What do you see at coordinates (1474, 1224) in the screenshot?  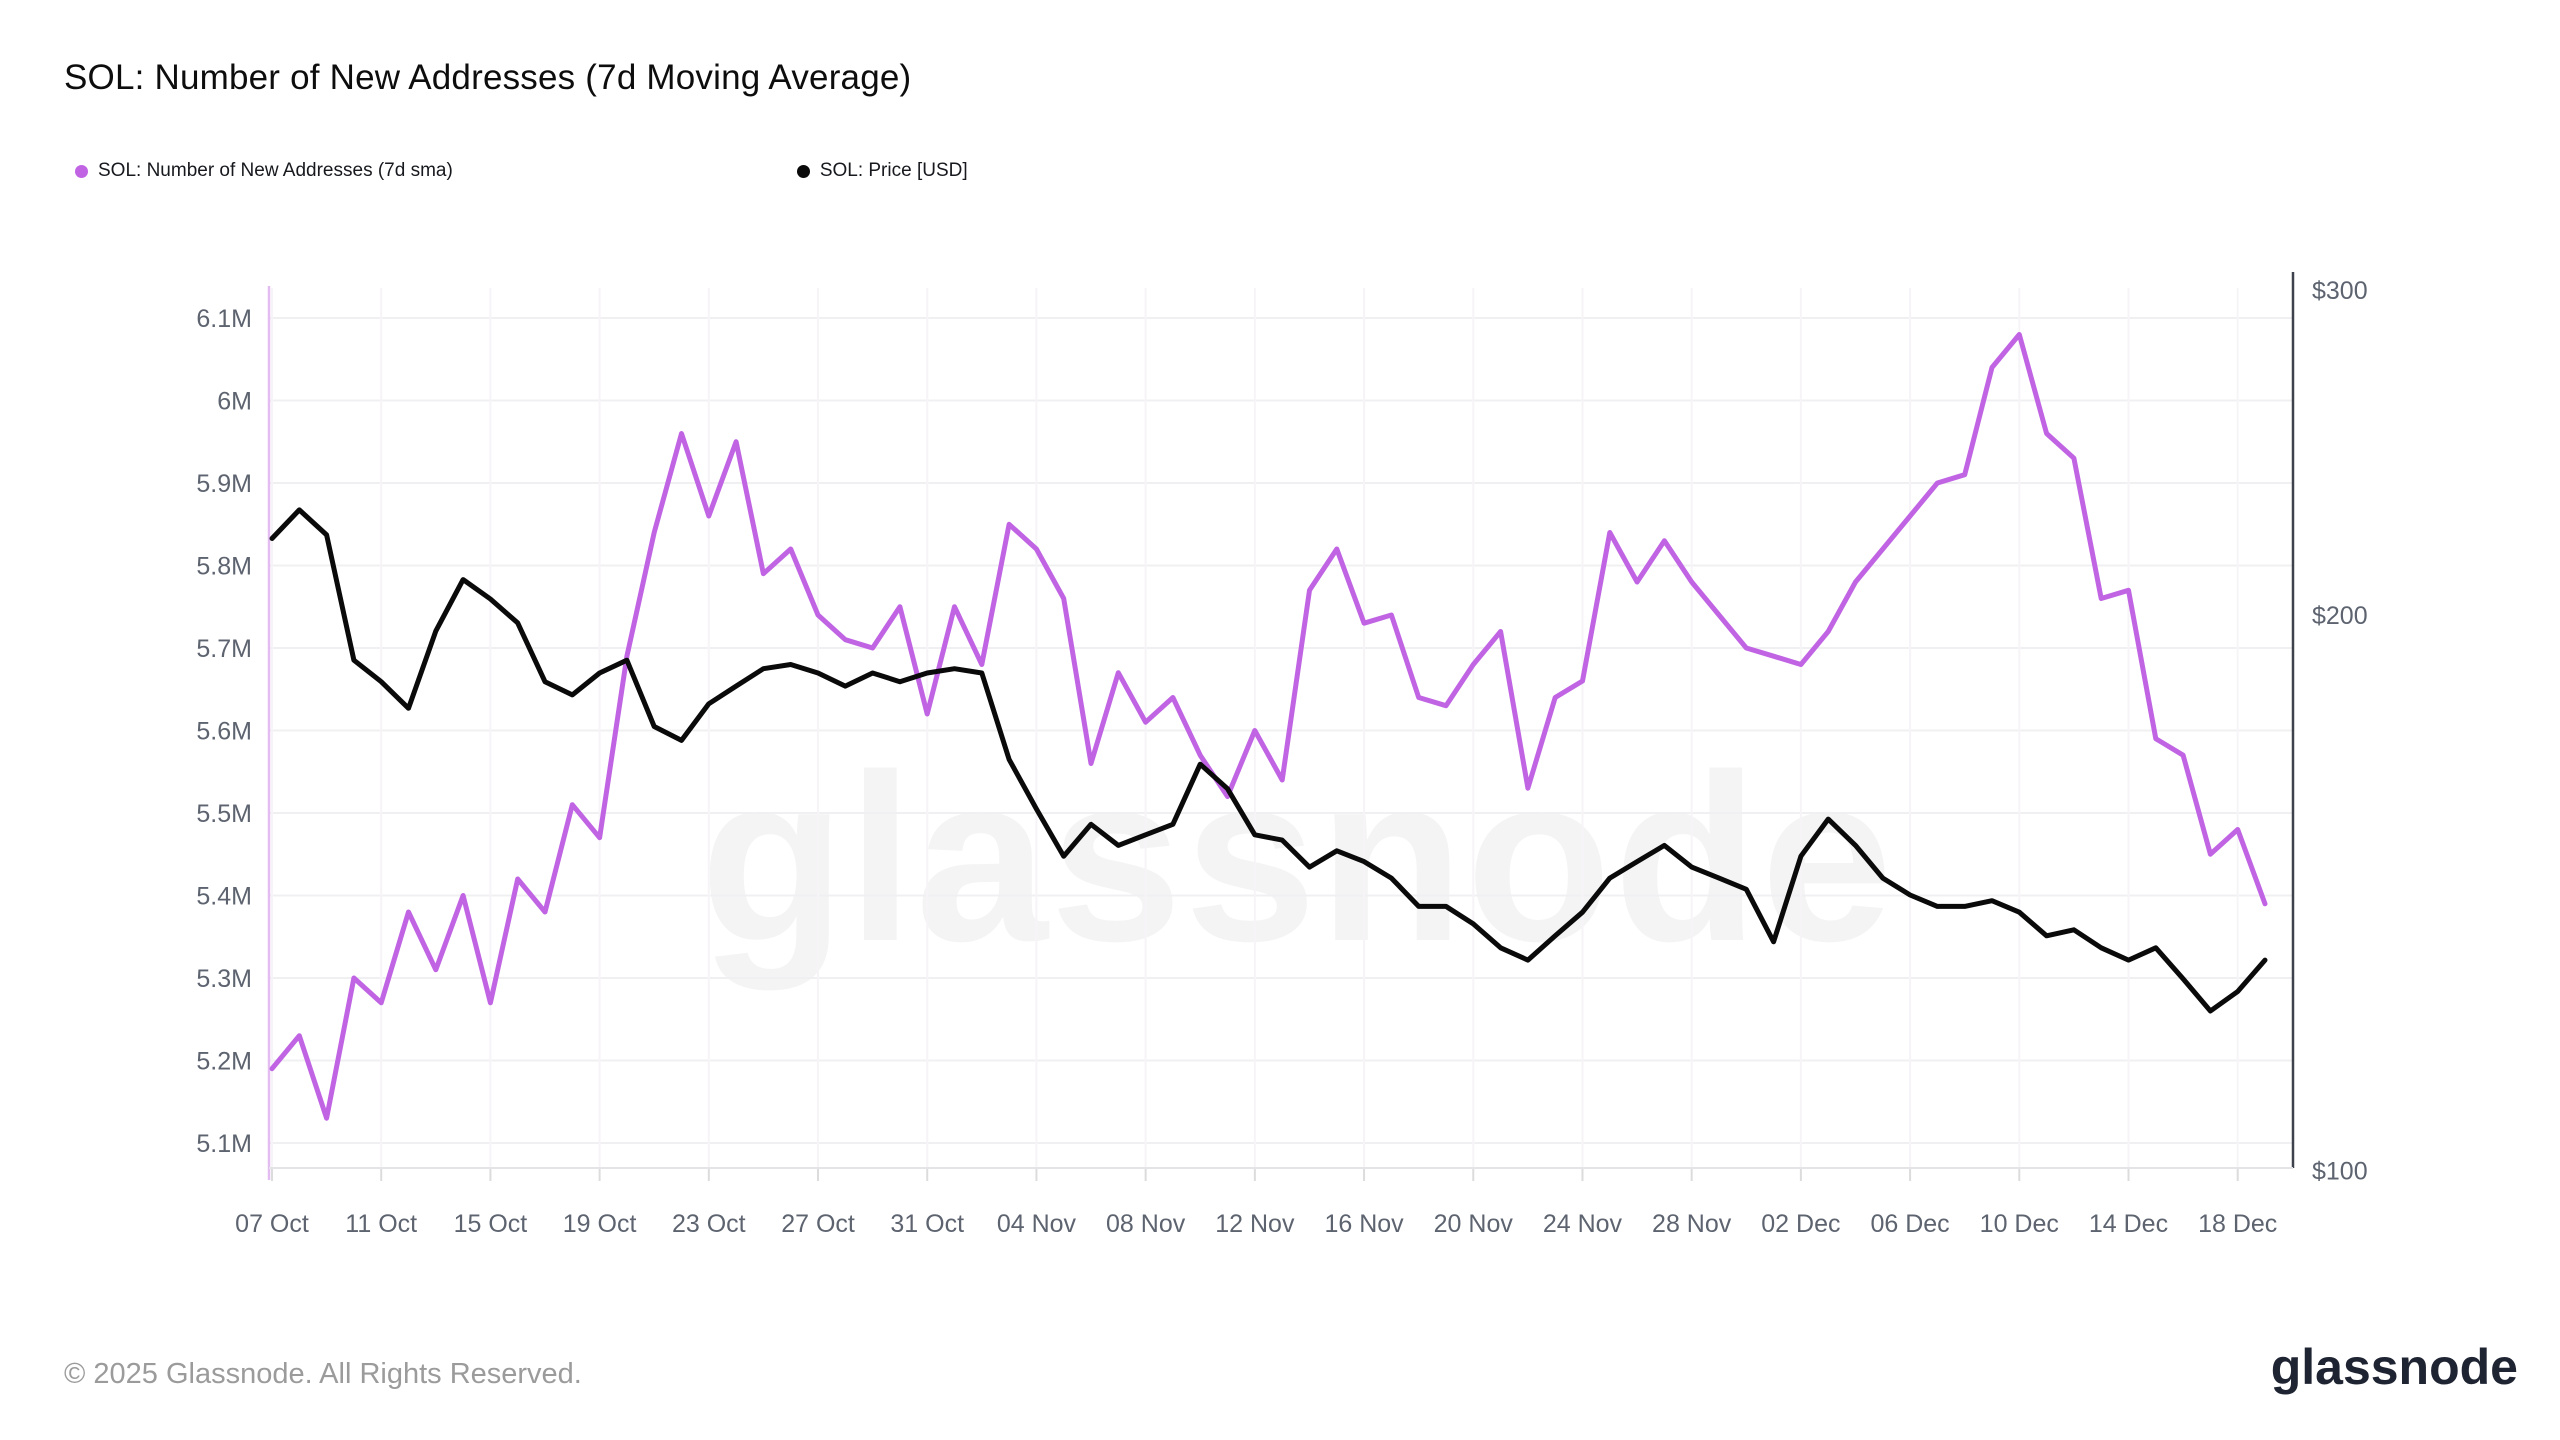 I see `x-axis-tick-label: 20 Nov` at bounding box center [1474, 1224].